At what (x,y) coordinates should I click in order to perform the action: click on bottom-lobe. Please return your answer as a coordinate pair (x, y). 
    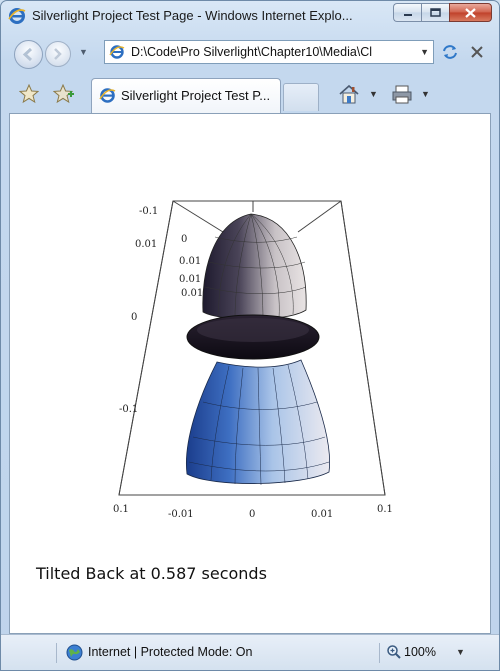
    Looking at the image, I should click on (258, 422).